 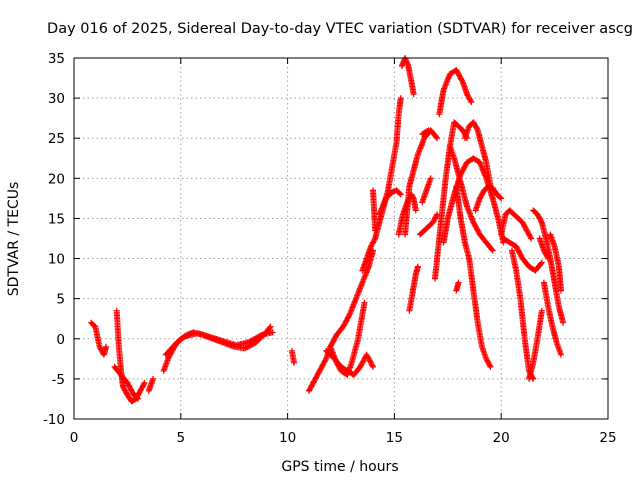 What do you see at coordinates (74, 438) in the screenshot?
I see `x-tick-label: 0` at bounding box center [74, 438].